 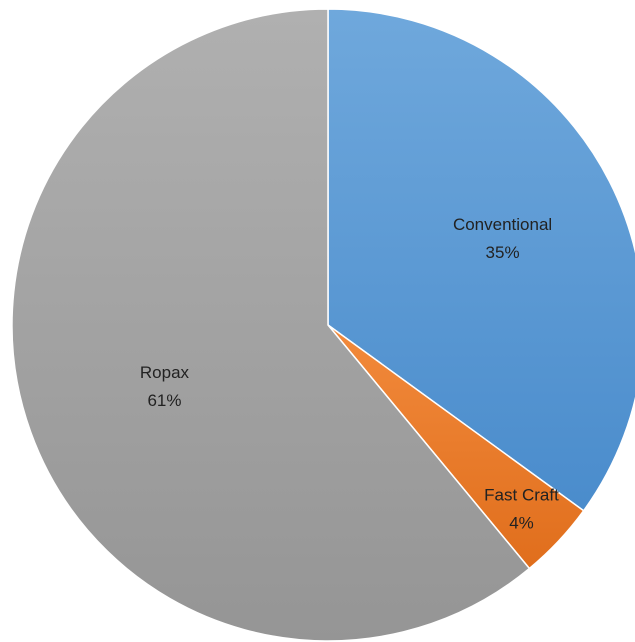 What do you see at coordinates (502, 224) in the screenshot?
I see `slice-label-name: Conventional` at bounding box center [502, 224].